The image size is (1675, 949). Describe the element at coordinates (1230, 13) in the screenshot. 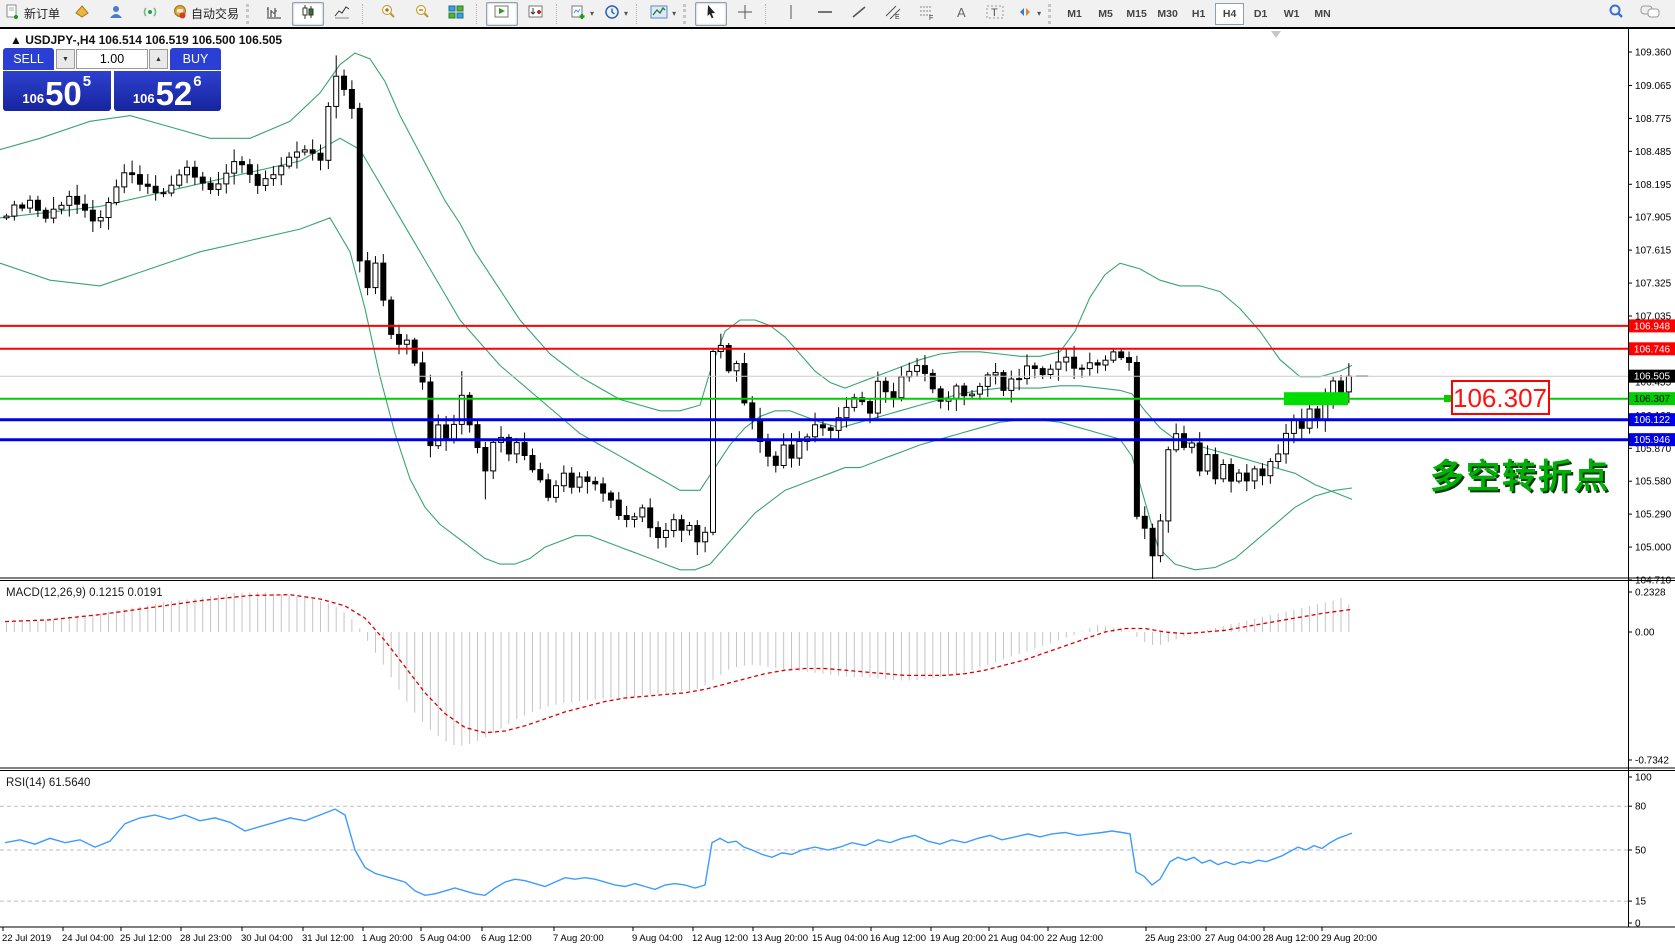

I see `tab-timeframe-H4: H4` at that location.